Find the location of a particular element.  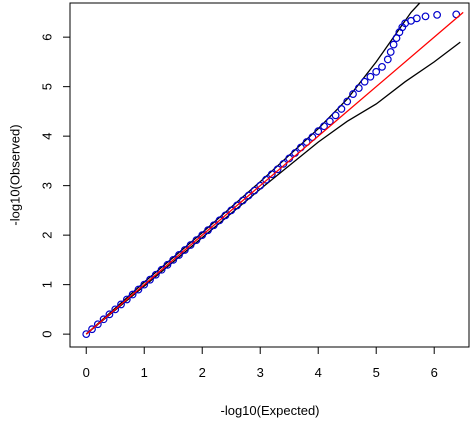

y-tick-label: 4 is located at coordinates (46, 136).